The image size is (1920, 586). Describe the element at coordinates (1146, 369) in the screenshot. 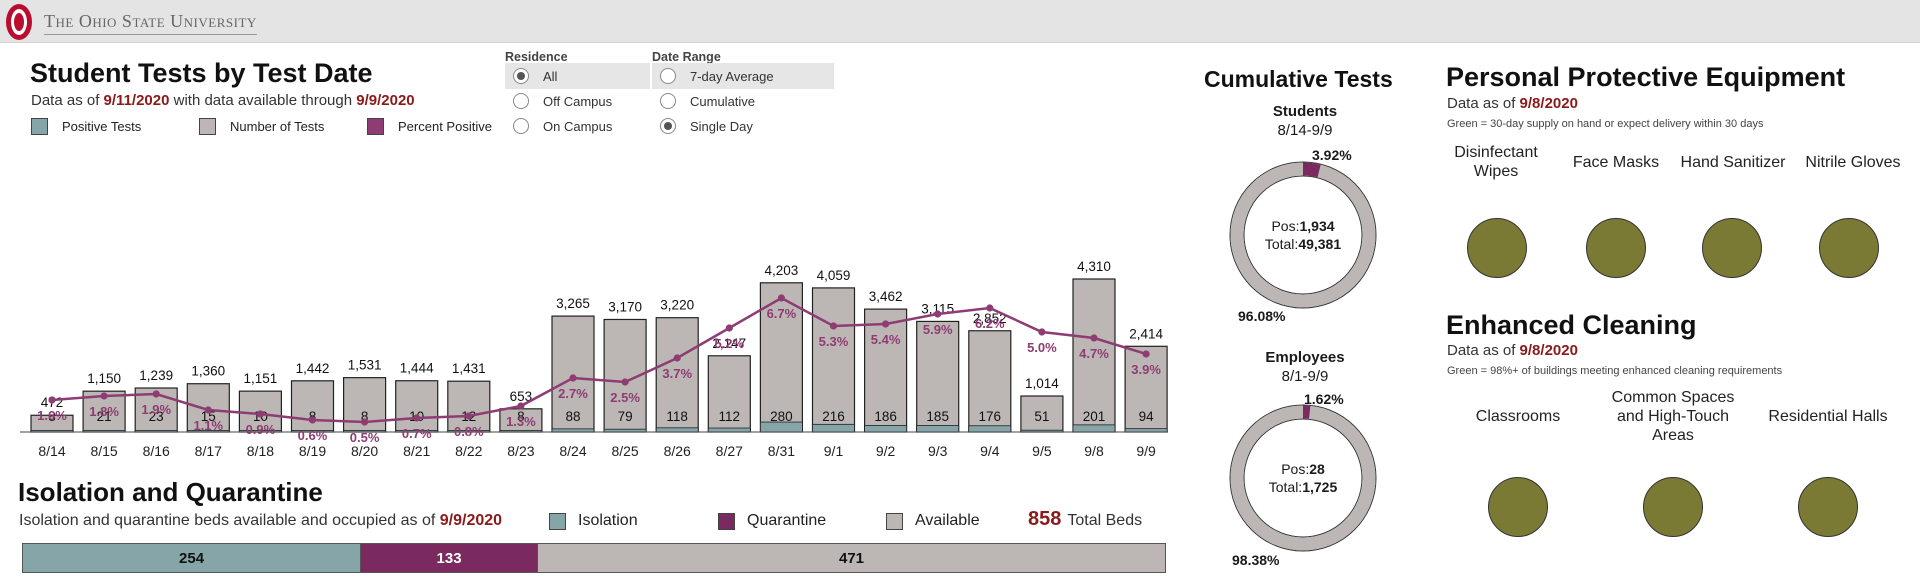

I see `label-percent-positive: 3.9%` at that location.